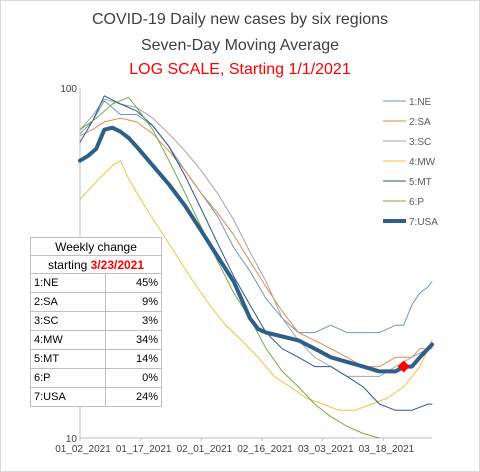 Image resolution: width=480 pixels, height=472 pixels. What do you see at coordinates (240, 69) in the screenshot?
I see `chart-subtitle-log-scale: LOG SCALE, Starting 1/1/2021` at bounding box center [240, 69].